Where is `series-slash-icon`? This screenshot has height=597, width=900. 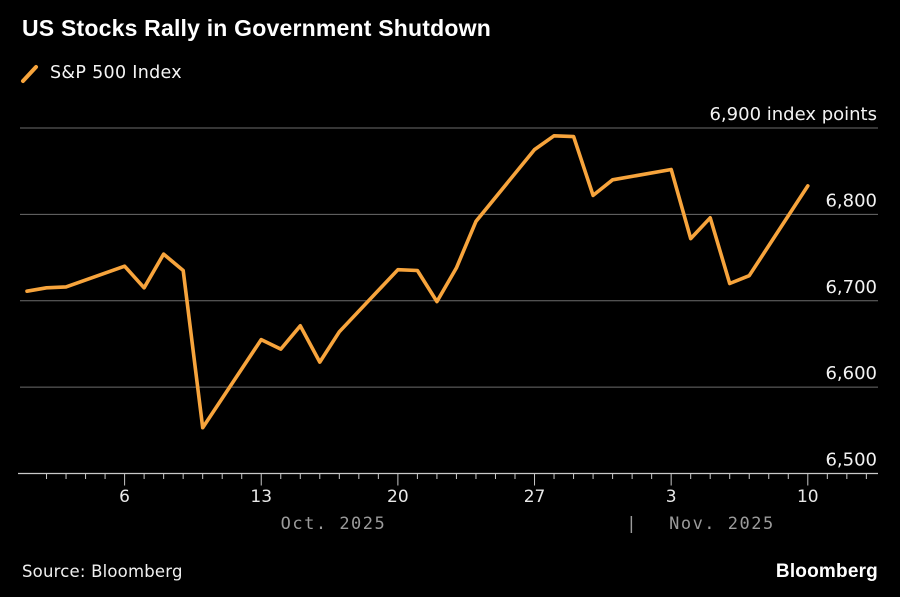 series-slash-icon is located at coordinates (29, 74).